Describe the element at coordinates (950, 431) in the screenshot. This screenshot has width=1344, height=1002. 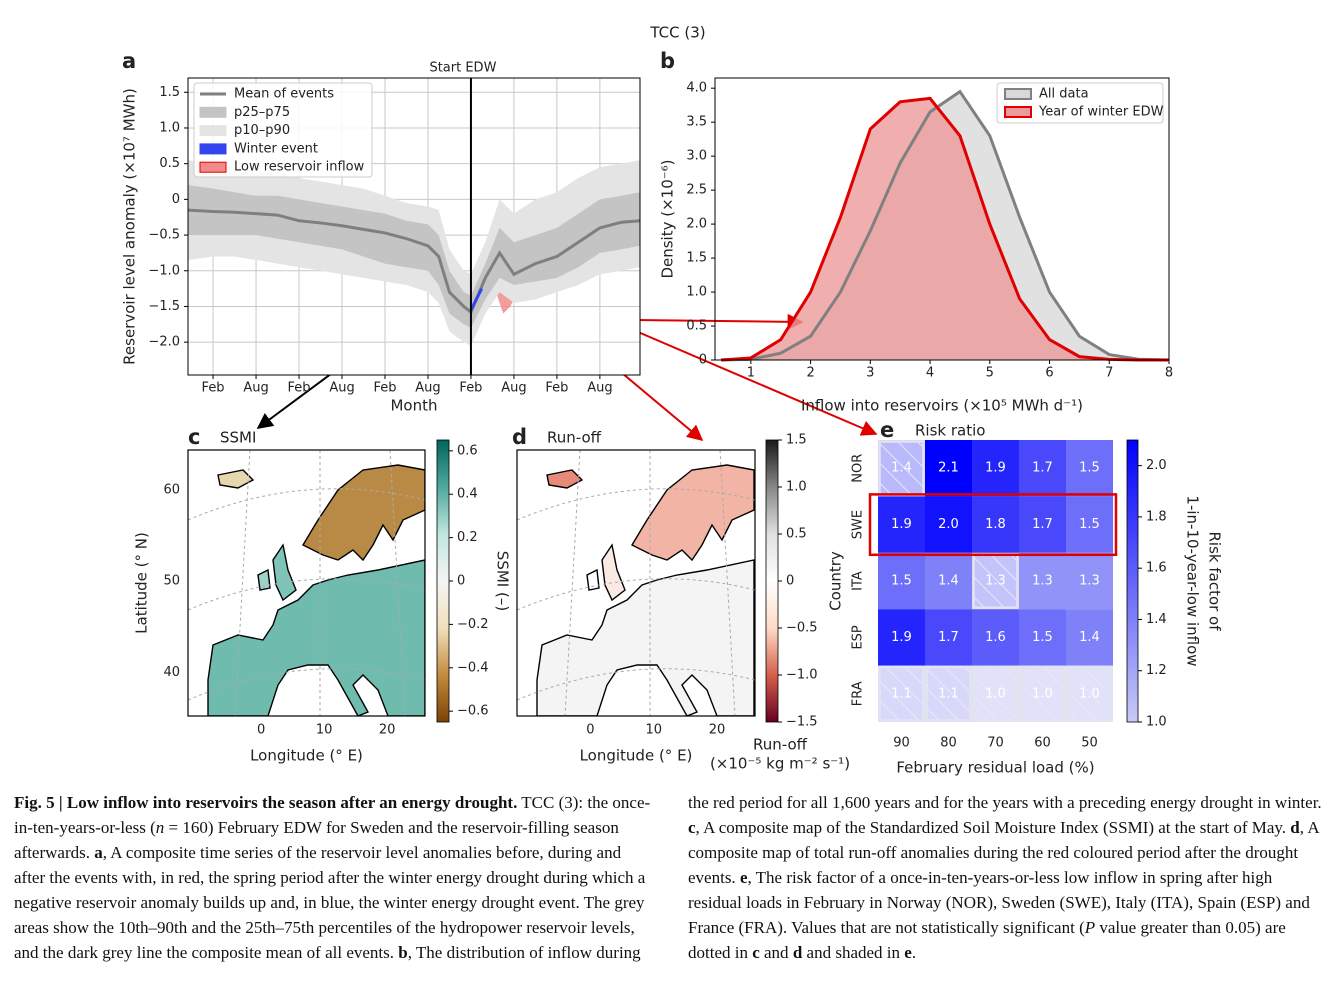
I see `panel-title: Risk ratio` at that location.